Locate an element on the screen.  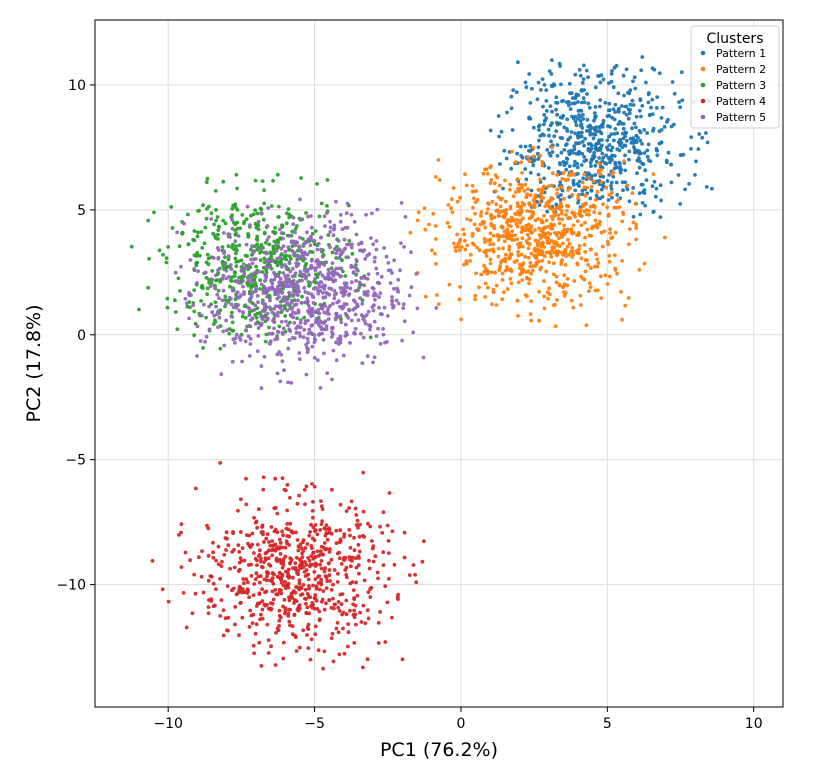
y-axis-label: PC2 (17.8%) is located at coordinates (34, 363).